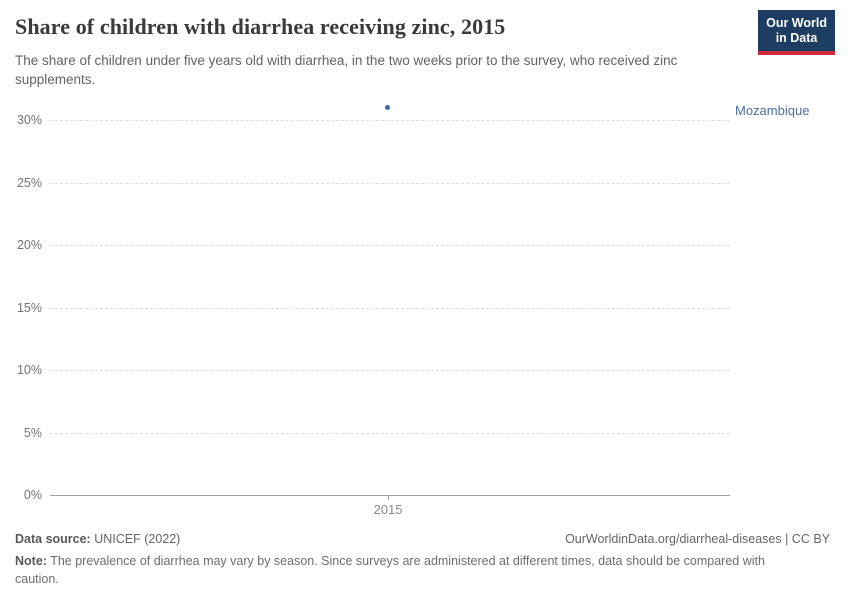 The image size is (850, 600). What do you see at coordinates (29, 120) in the screenshot?
I see `y-tick-label: 30%` at bounding box center [29, 120].